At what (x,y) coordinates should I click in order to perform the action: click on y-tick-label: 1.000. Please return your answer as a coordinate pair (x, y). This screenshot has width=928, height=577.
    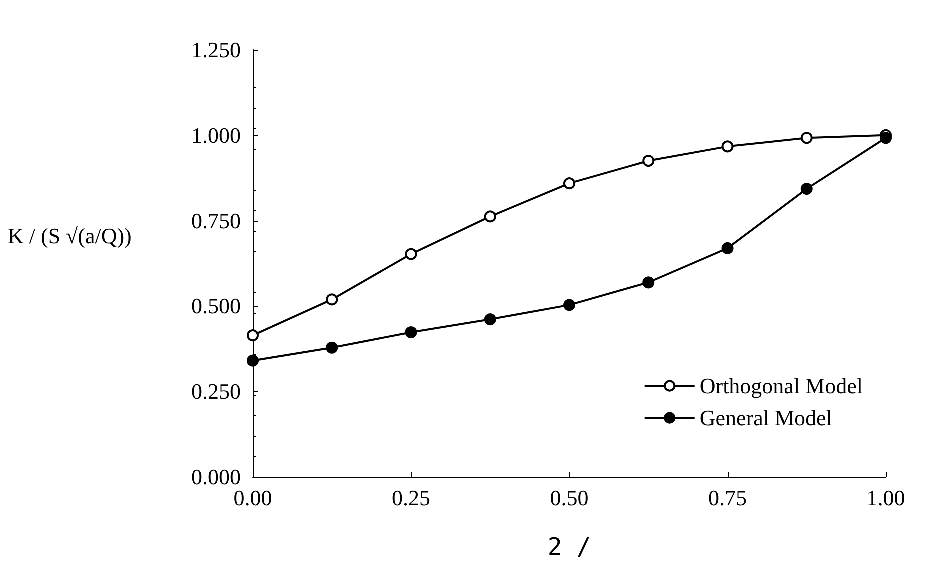
    Looking at the image, I should click on (216, 135).